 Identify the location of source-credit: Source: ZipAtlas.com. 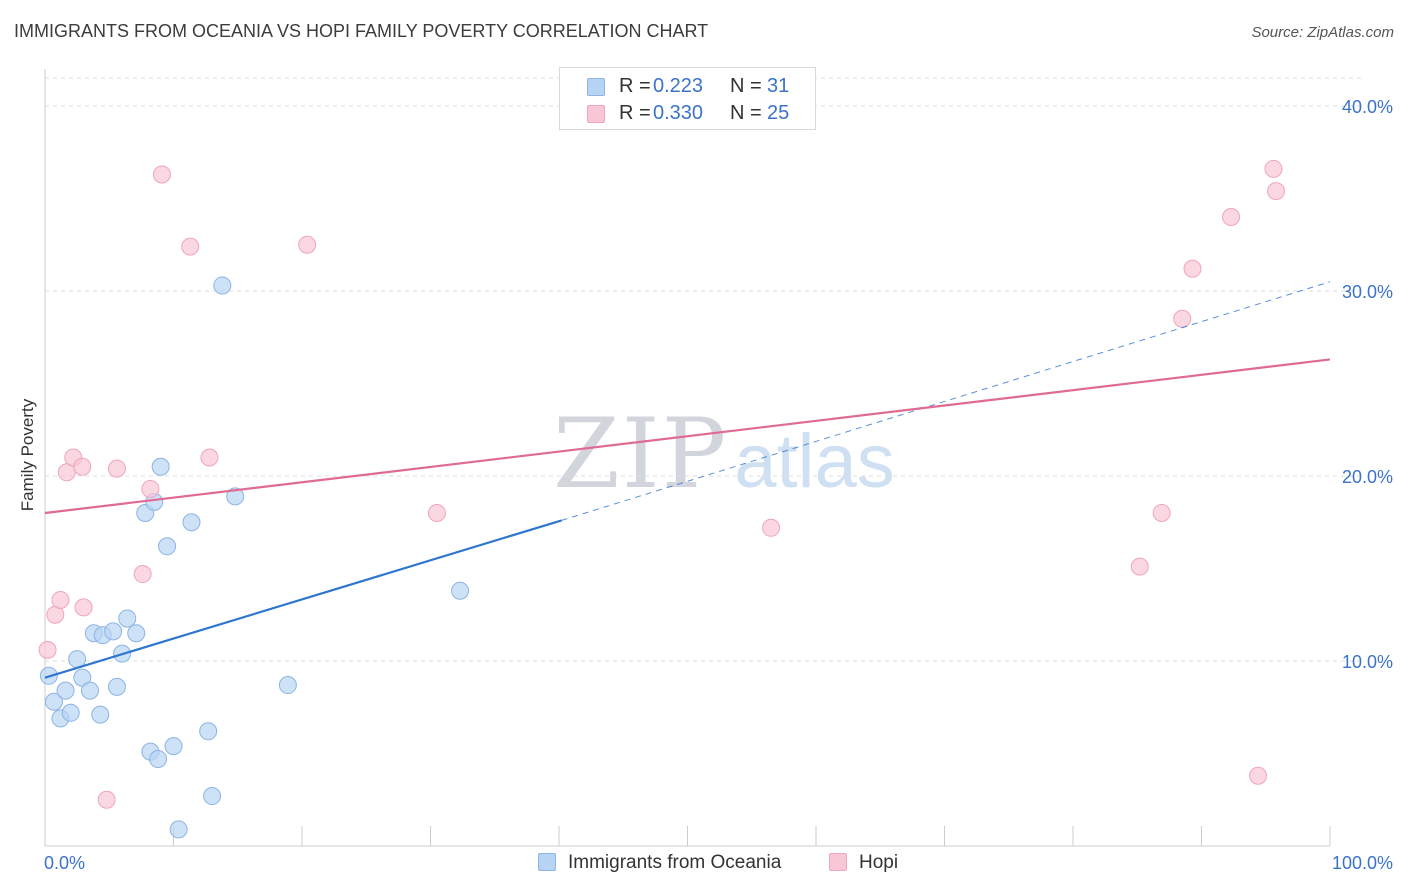
(1322, 32).